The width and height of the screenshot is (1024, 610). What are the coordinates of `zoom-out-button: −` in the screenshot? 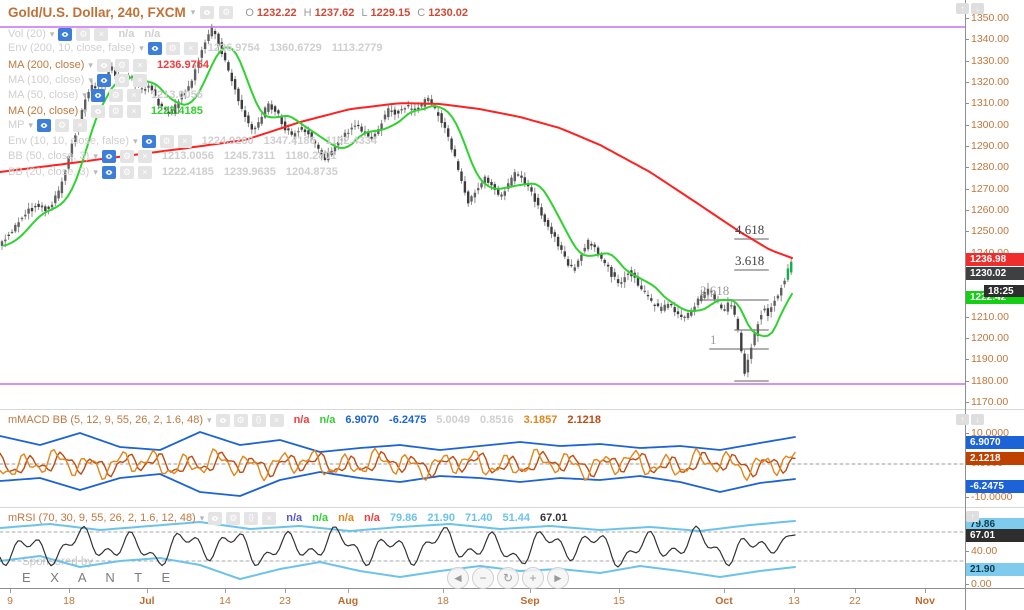 It's located at (483, 578).